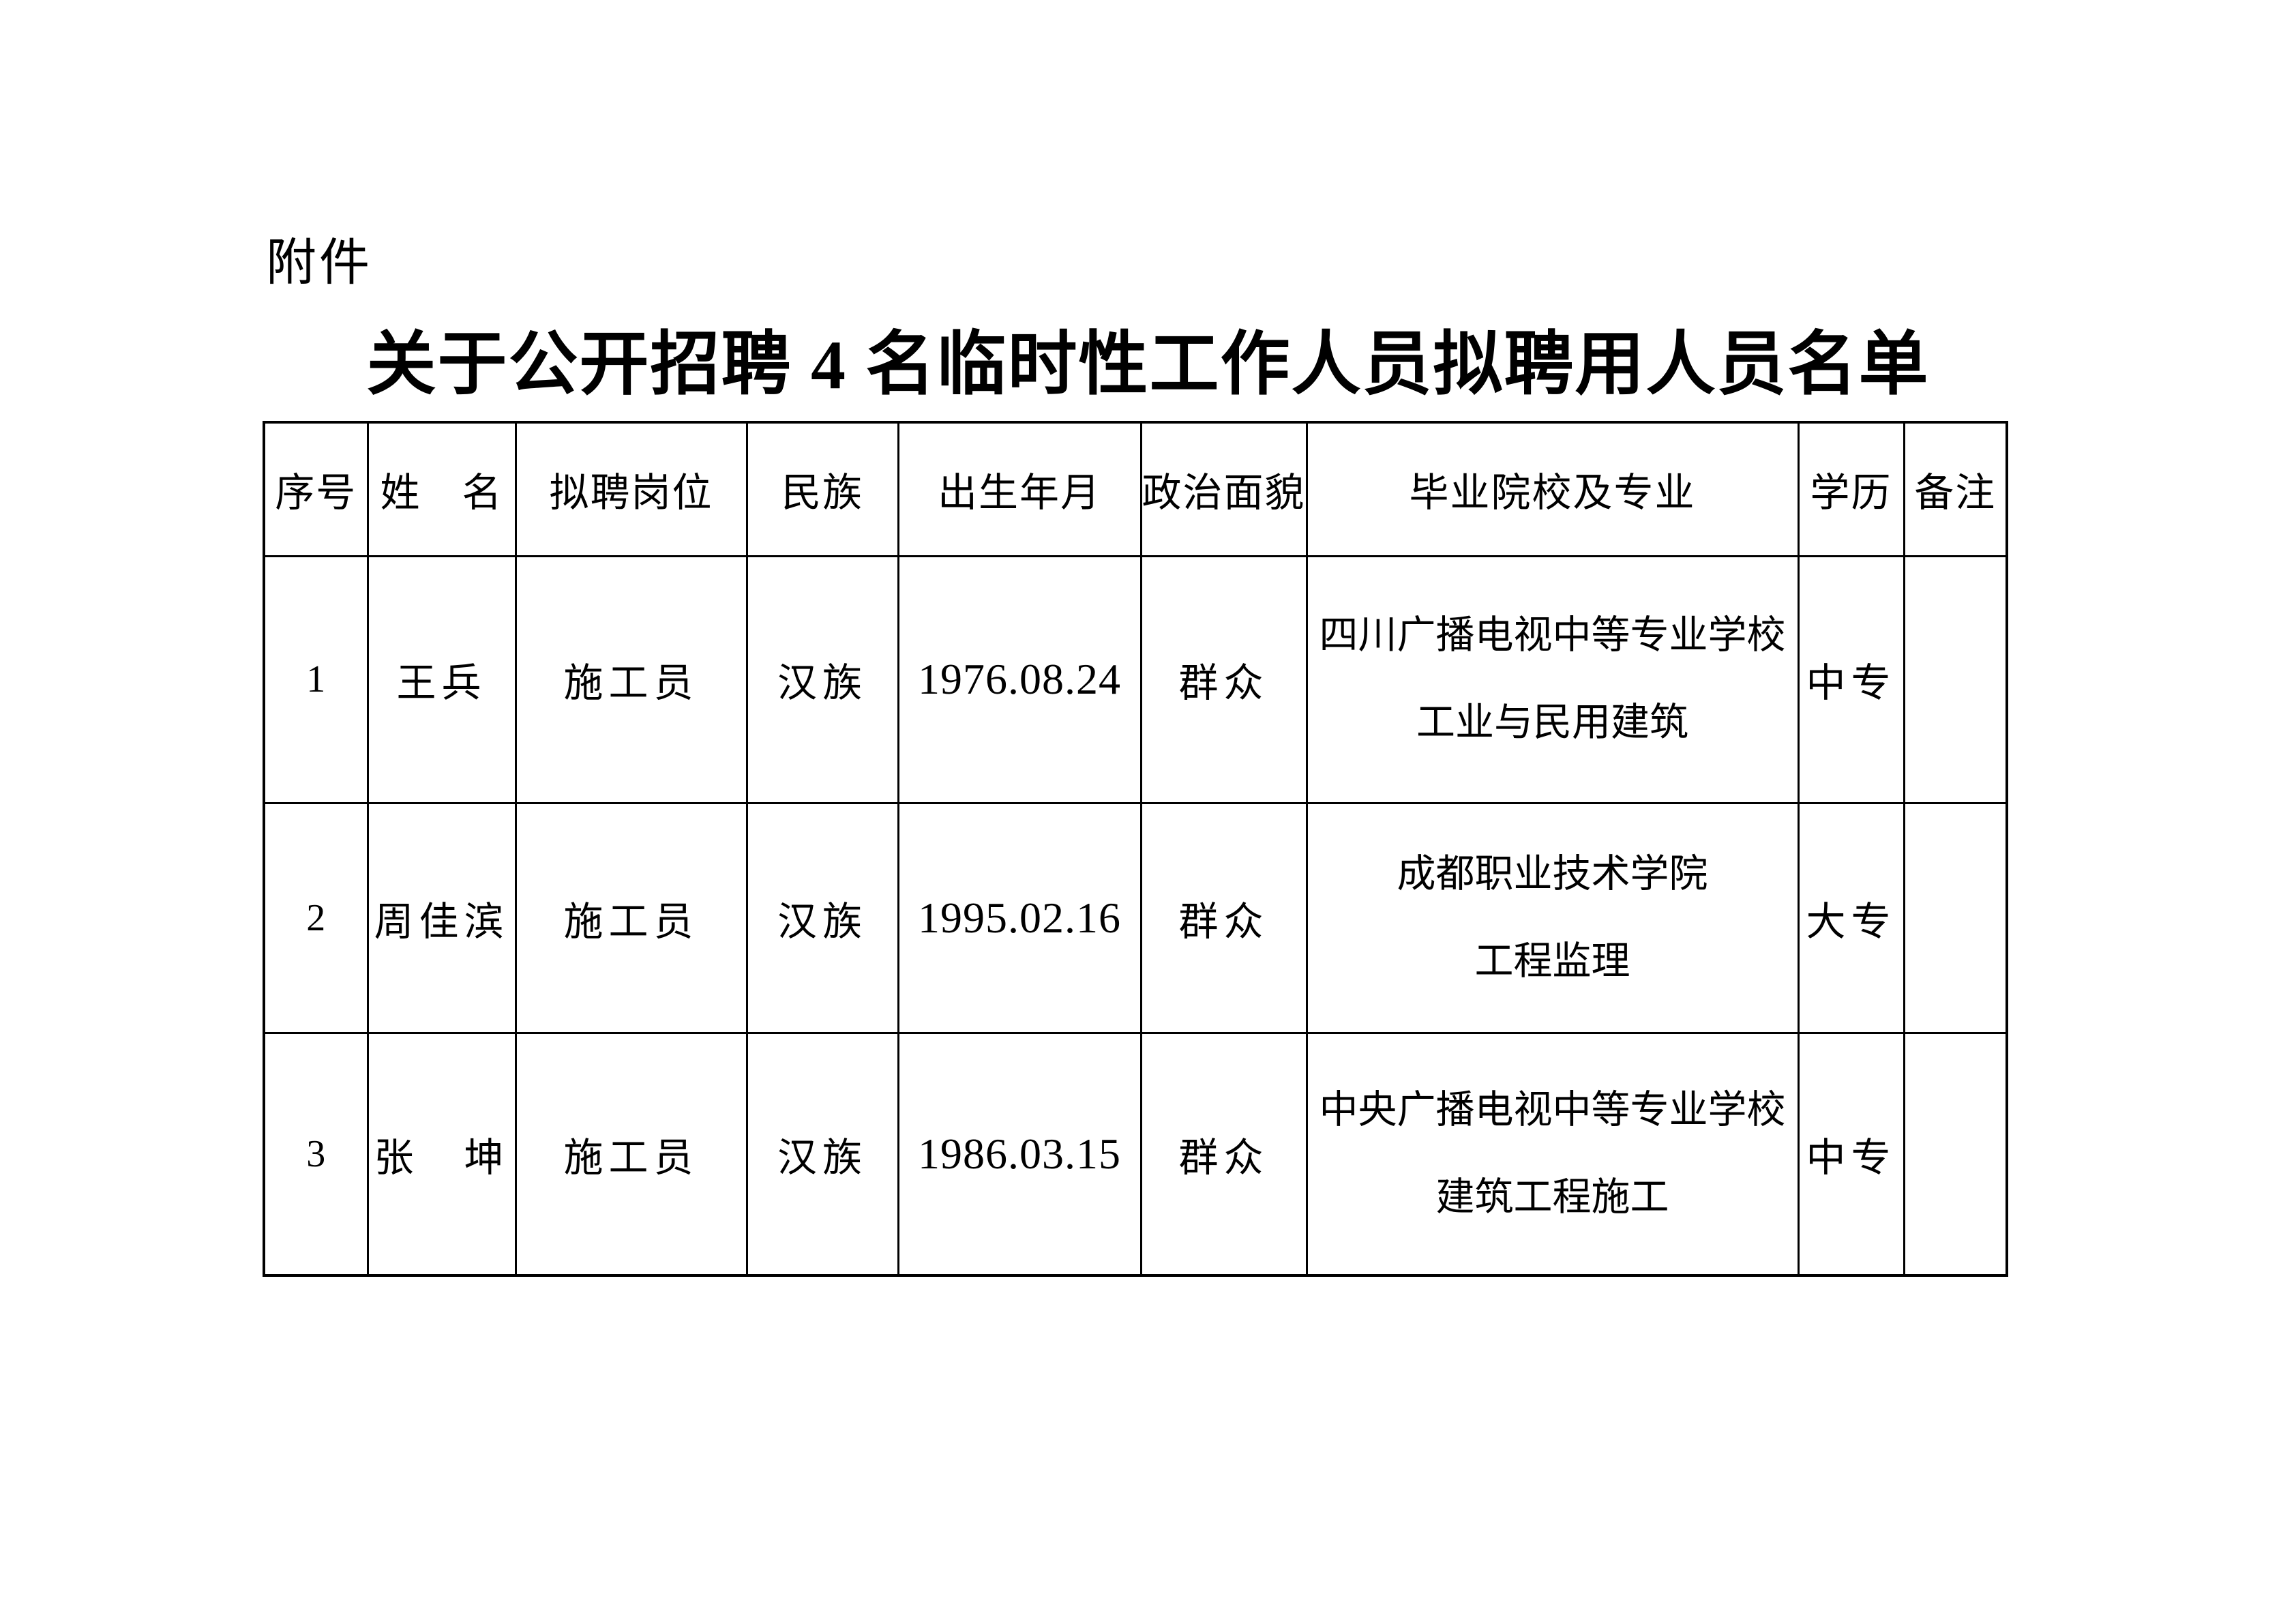 Image resolution: width=2296 pixels, height=1624 pixels. What do you see at coordinates (1552, 1197) in the screenshot?
I see `major-name: 建筑工程施工` at bounding box center [1552, 1197].